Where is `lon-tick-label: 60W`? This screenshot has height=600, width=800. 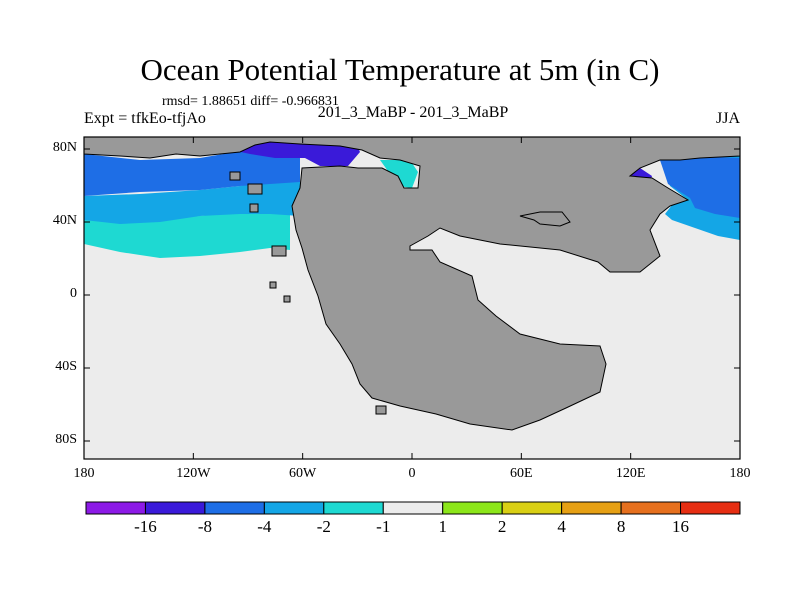 lon-tick-label: 60W is located at coordinates (303, 473).